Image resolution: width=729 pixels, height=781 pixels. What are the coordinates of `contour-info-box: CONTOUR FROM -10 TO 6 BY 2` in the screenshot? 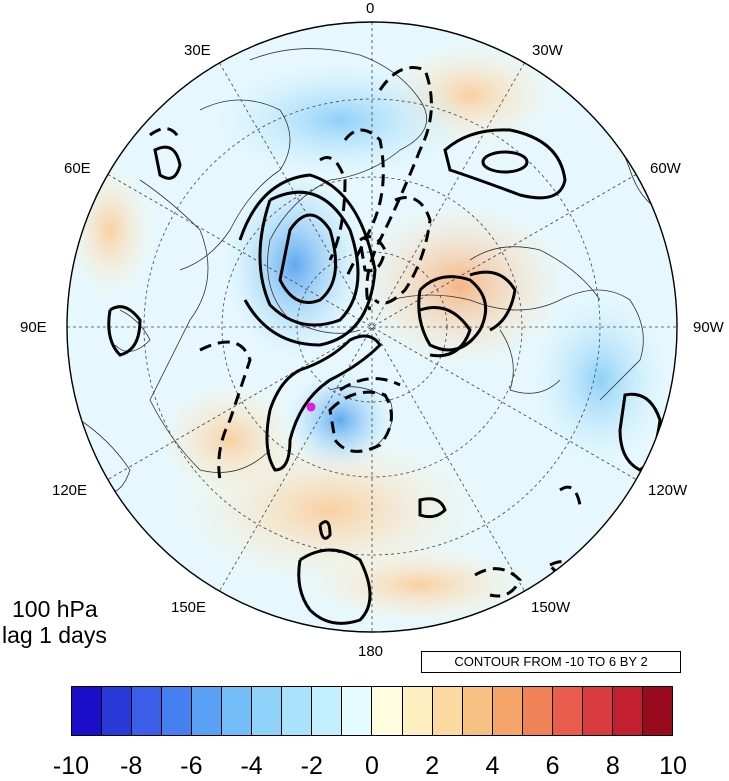 It's located at (551, 662).